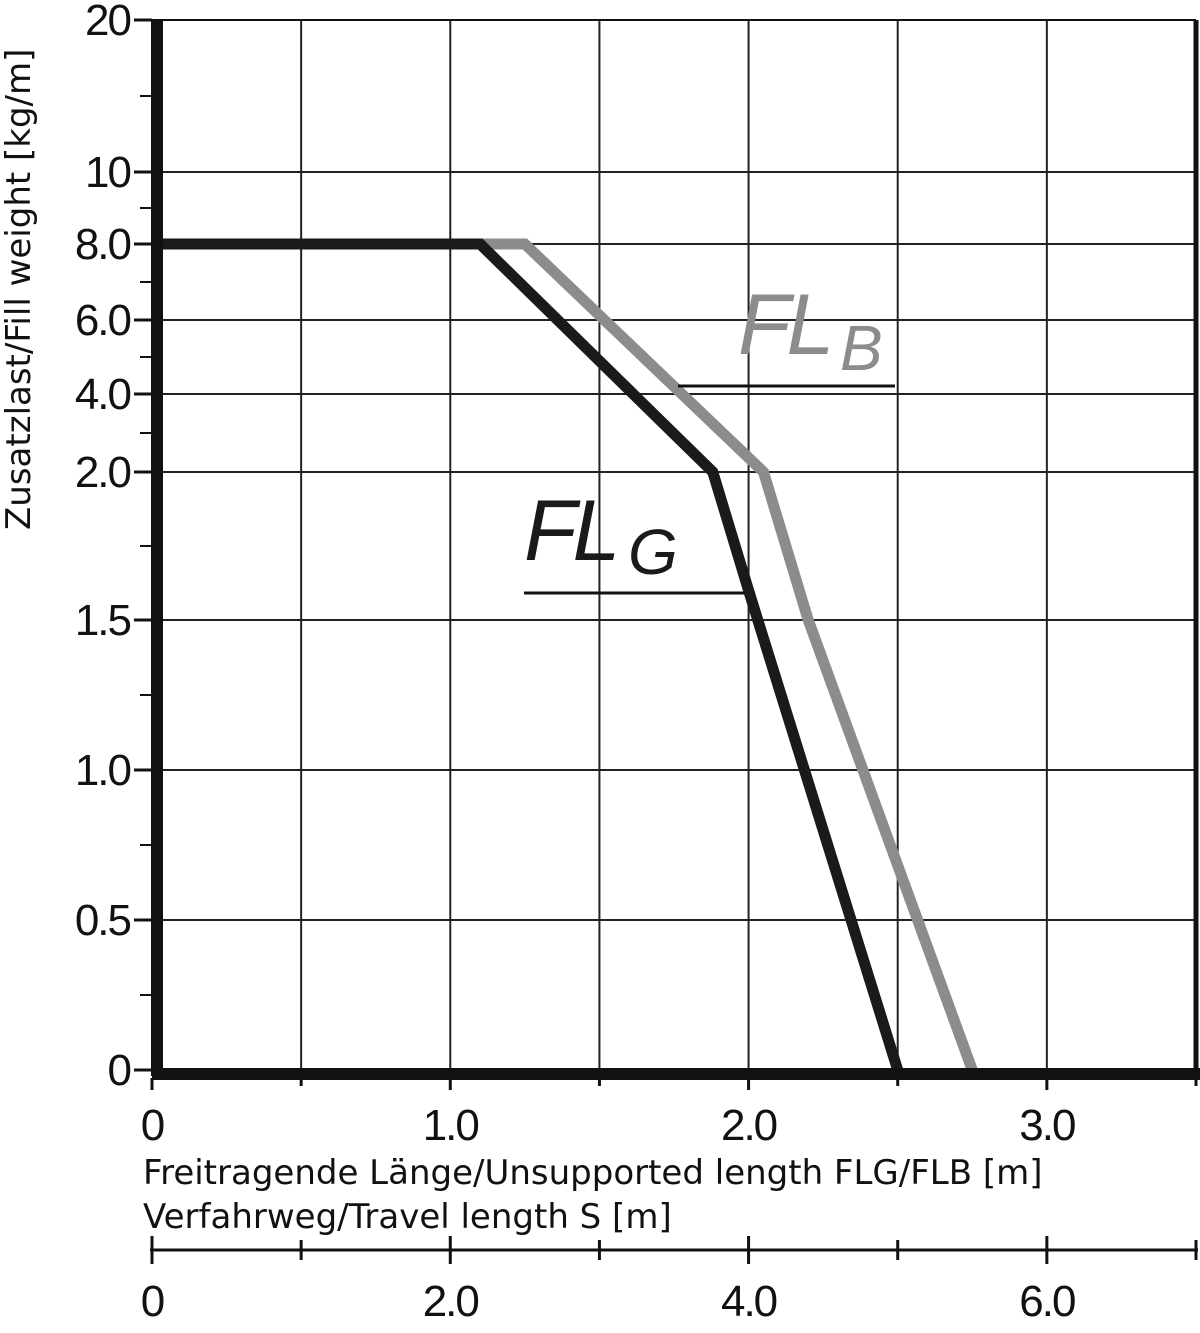  Describe the element at coordinates (152, 1125) in the screenshot. I see `x-tick-label: 0` at that location.